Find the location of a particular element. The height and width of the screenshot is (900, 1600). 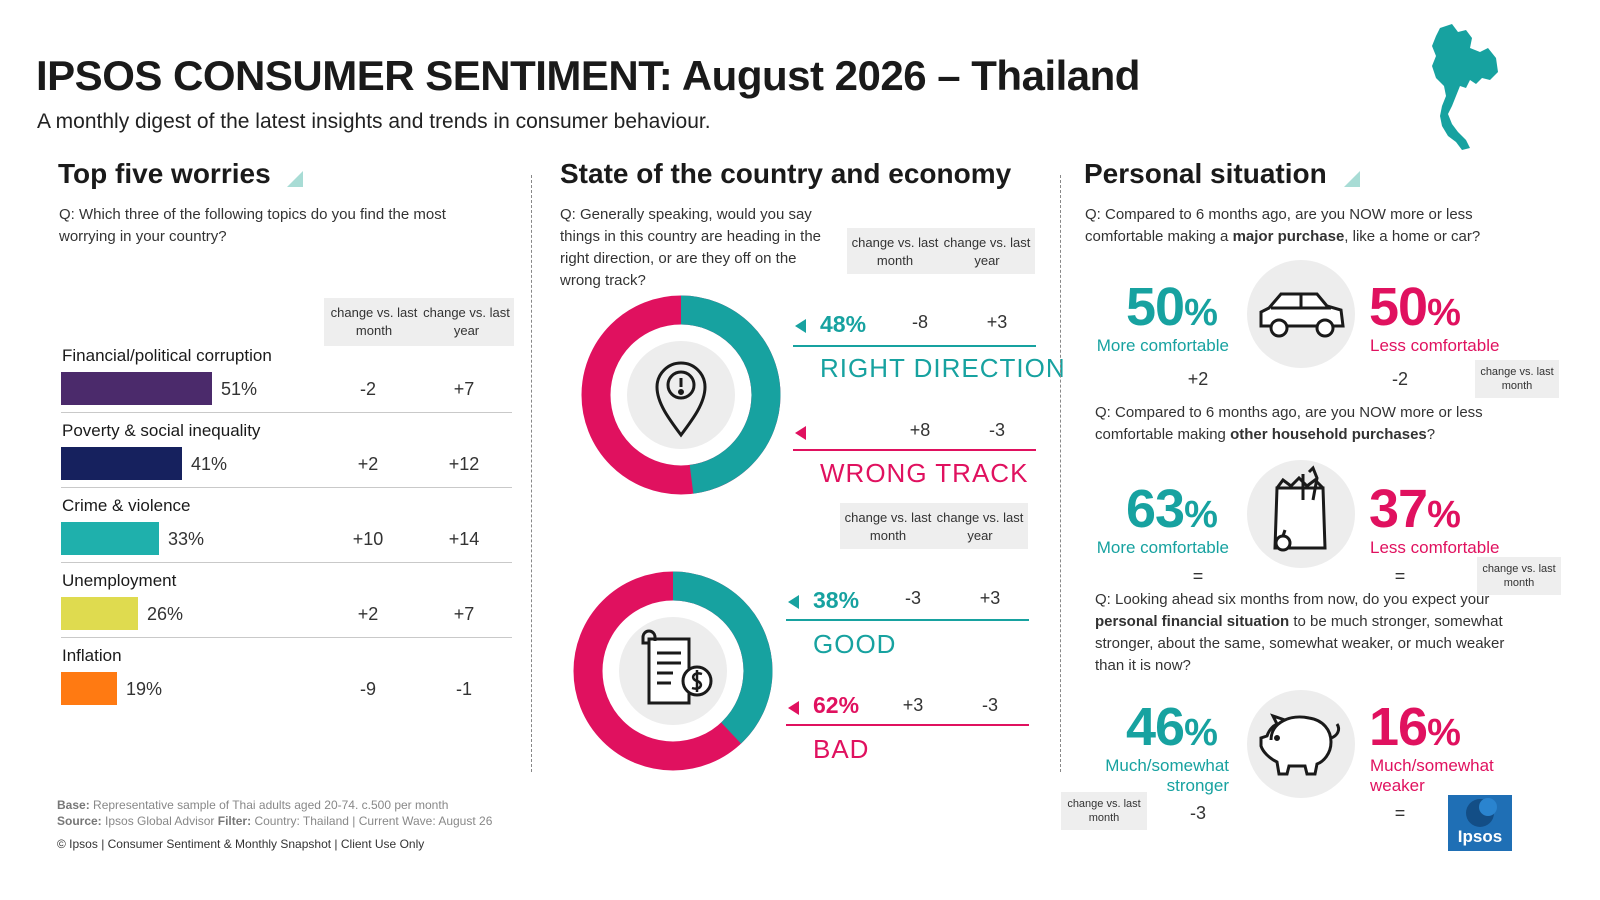

worry-change-year: -1 is located at coordinates (463, 689).